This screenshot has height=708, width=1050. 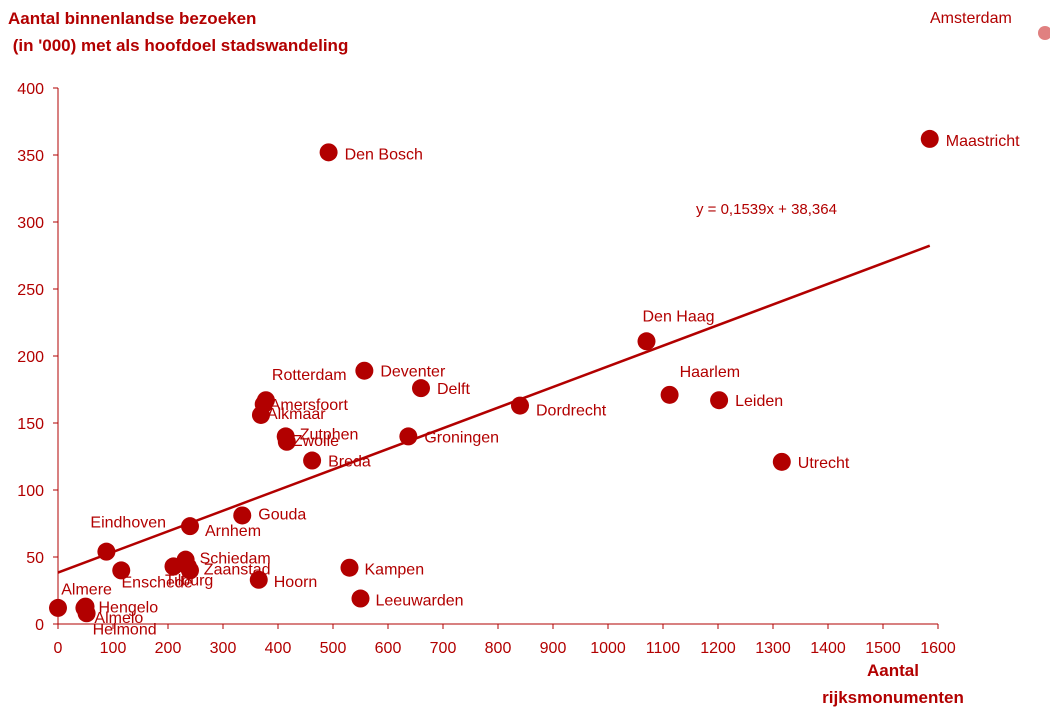 What do you see at coordinates (773, 648) in the screenshot?
I see `x-tick-label: 1300` at bounding box center [773, 648].